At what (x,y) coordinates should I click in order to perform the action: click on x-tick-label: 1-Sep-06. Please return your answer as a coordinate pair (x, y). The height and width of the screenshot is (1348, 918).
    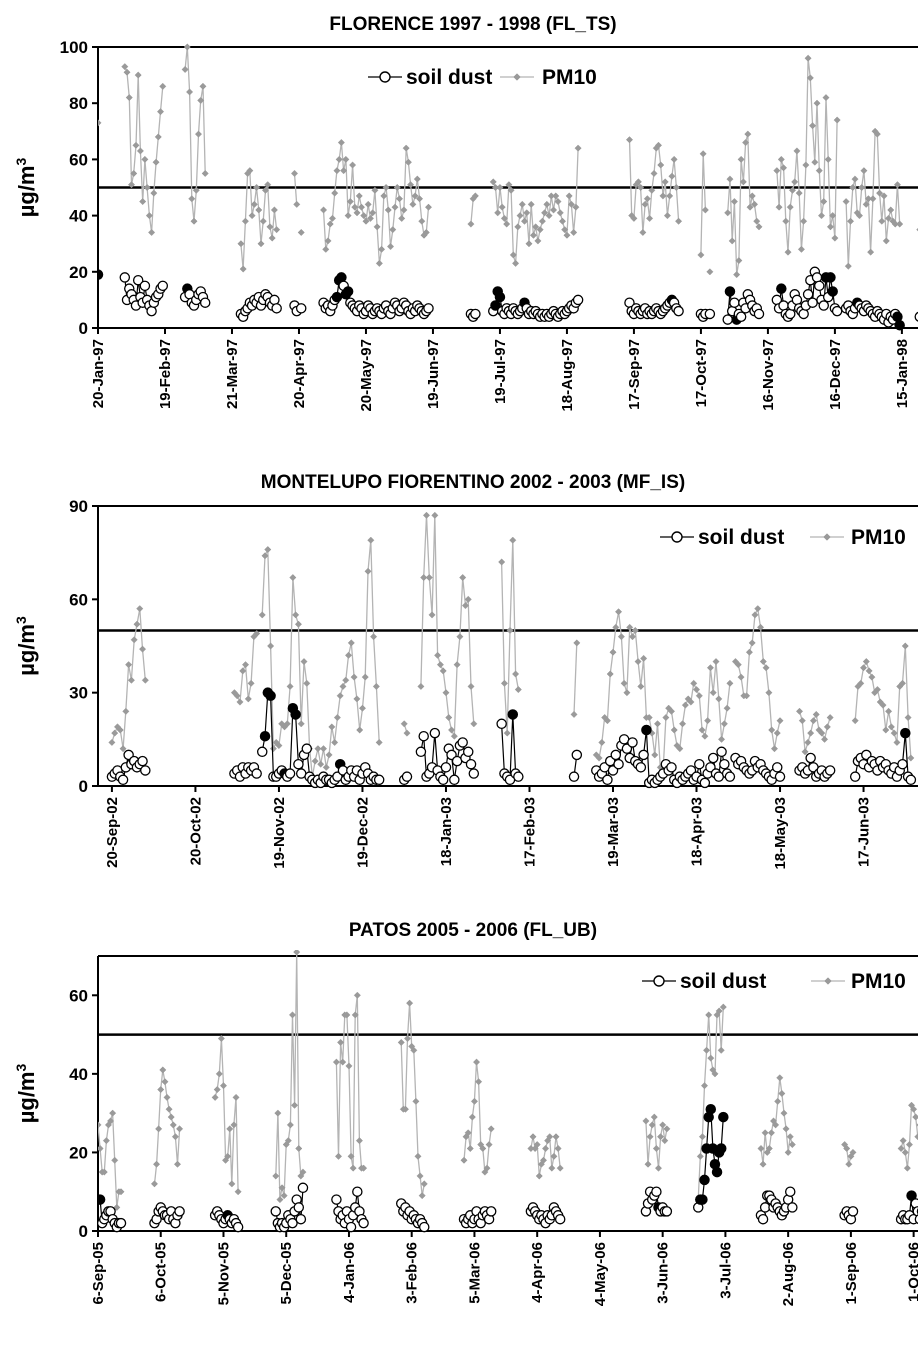
    Looking at the image, I should click on (851, 1273).